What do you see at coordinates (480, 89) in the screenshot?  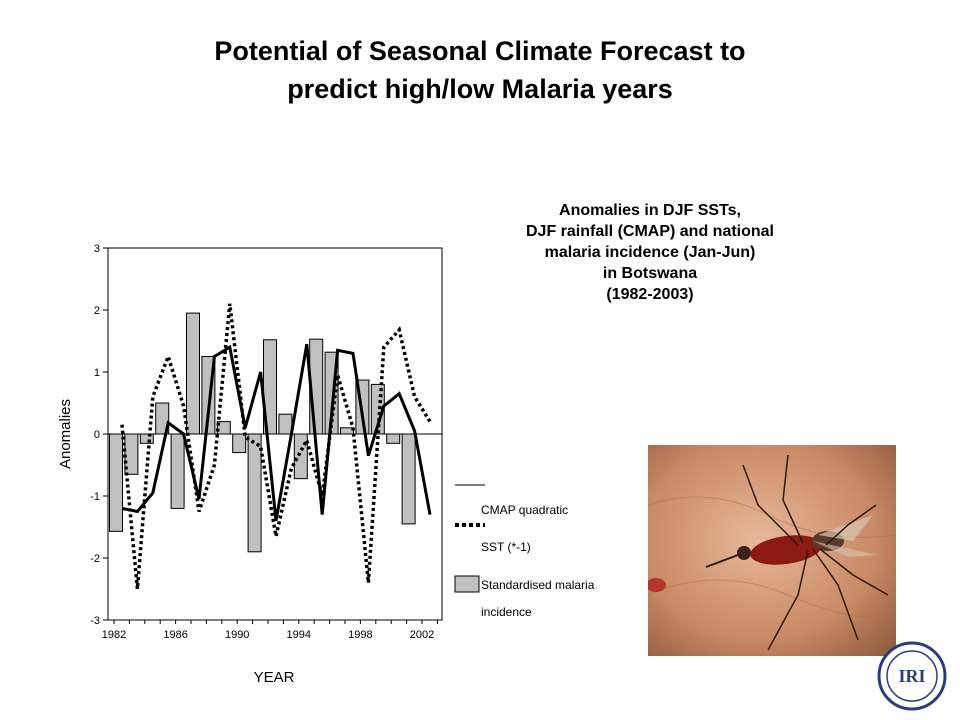 I see `title-line-2: predict high/low Malaria years` at bounding box center [480, 89].